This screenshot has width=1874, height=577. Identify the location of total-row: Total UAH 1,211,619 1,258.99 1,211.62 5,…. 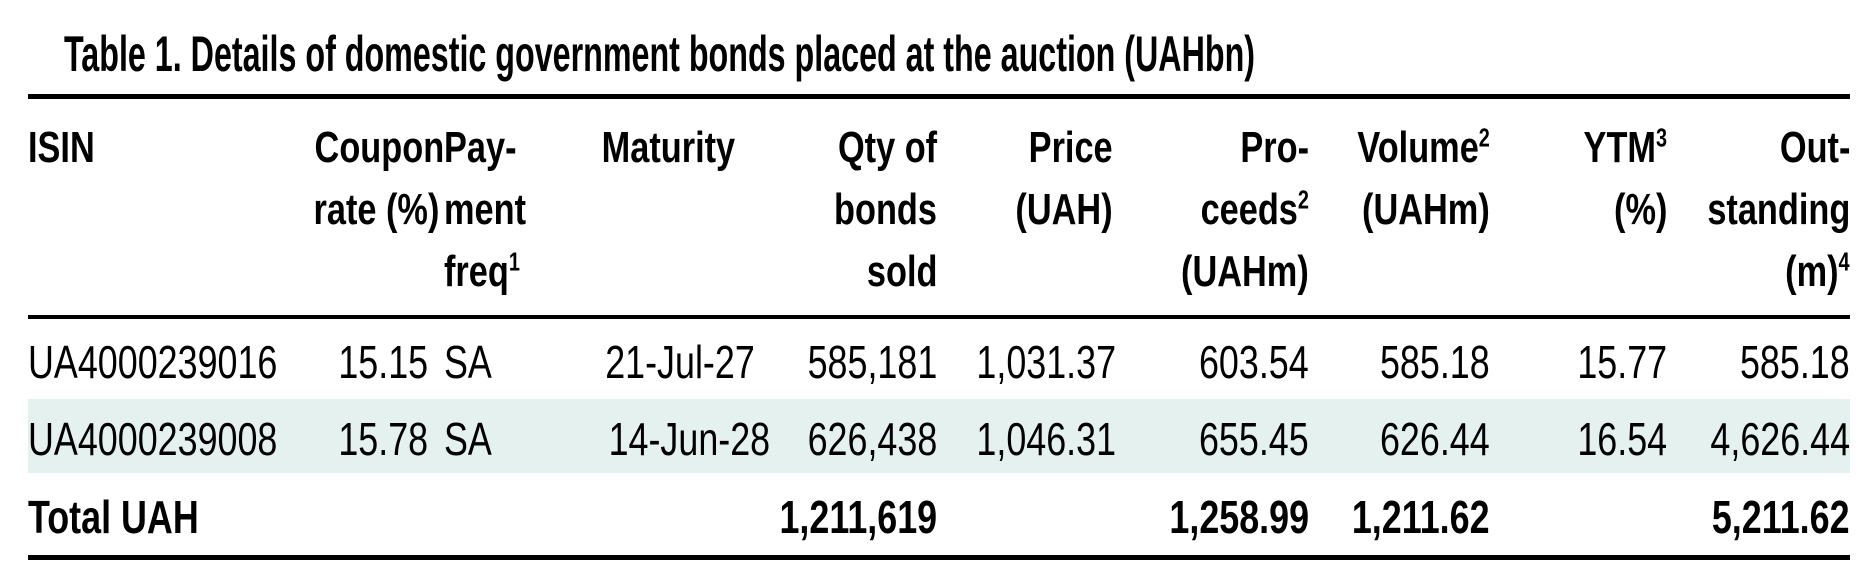
(939, 515).